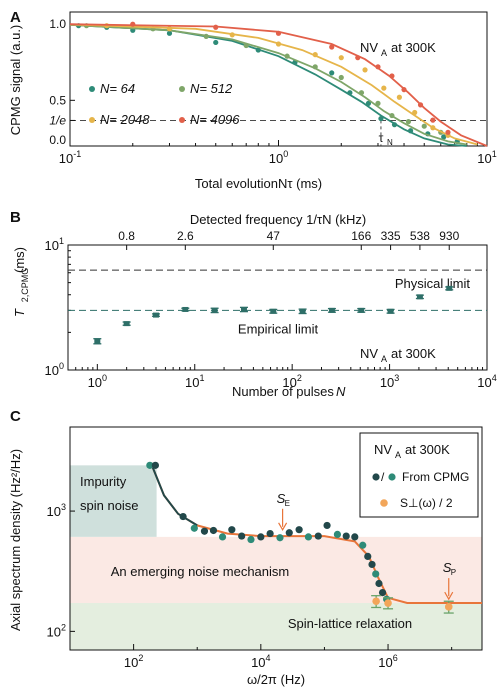 Image resolution: width=501 pixels, height=694 pixels. Describe the element at coordinates (54, 244) in the screenshot. I see `y-tick-label: 10¹` at that location.